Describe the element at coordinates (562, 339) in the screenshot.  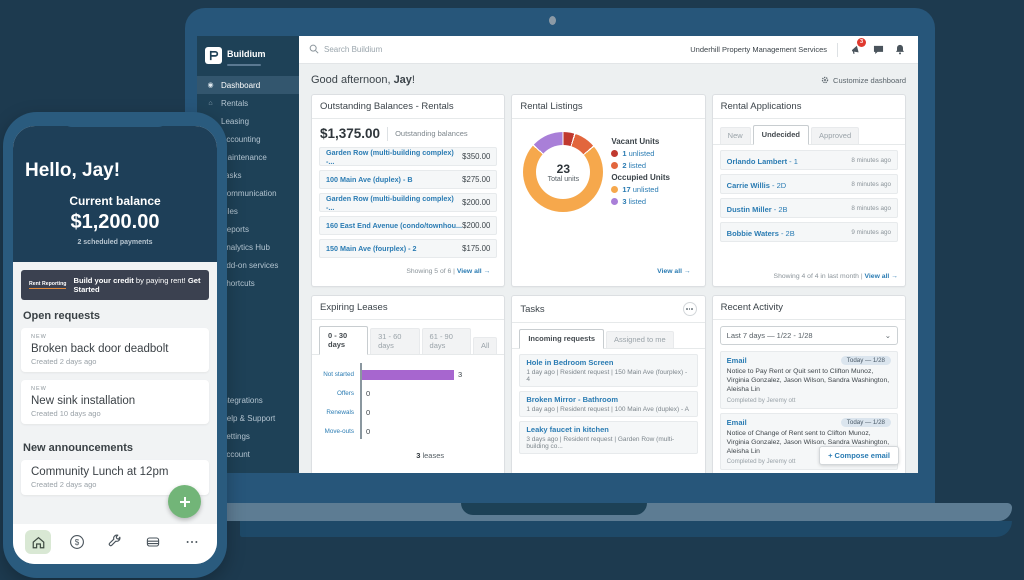
I see `tab-incoming-requests: Incoming requests` at that location.